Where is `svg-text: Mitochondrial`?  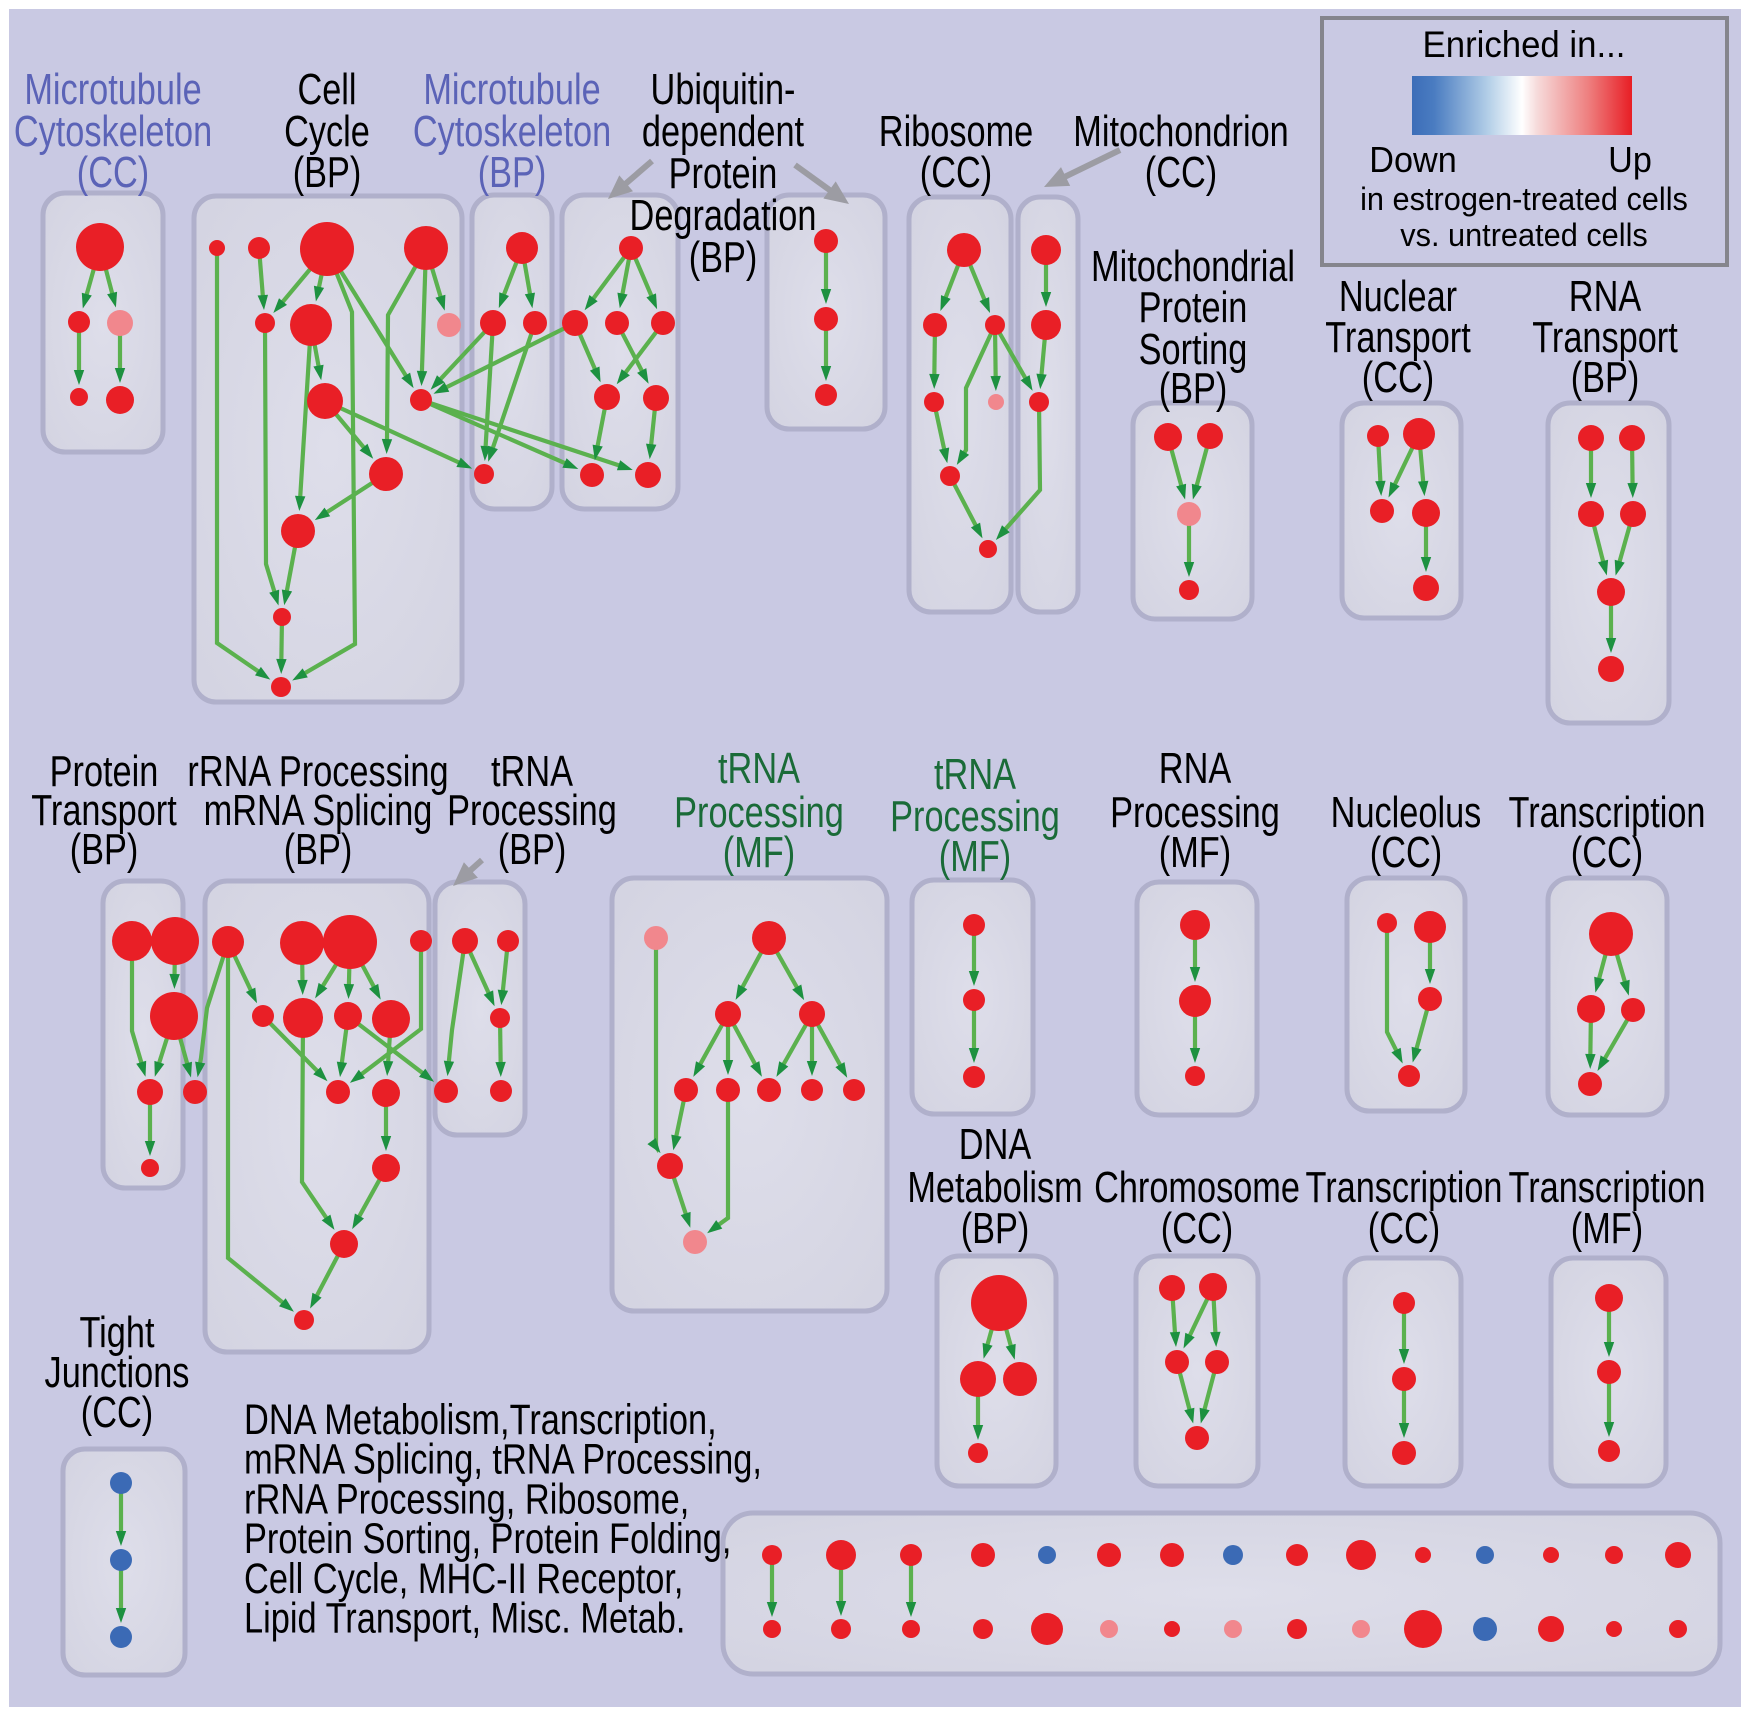
svg-text: Mitochondrial is located at coordinates (1193, 266).